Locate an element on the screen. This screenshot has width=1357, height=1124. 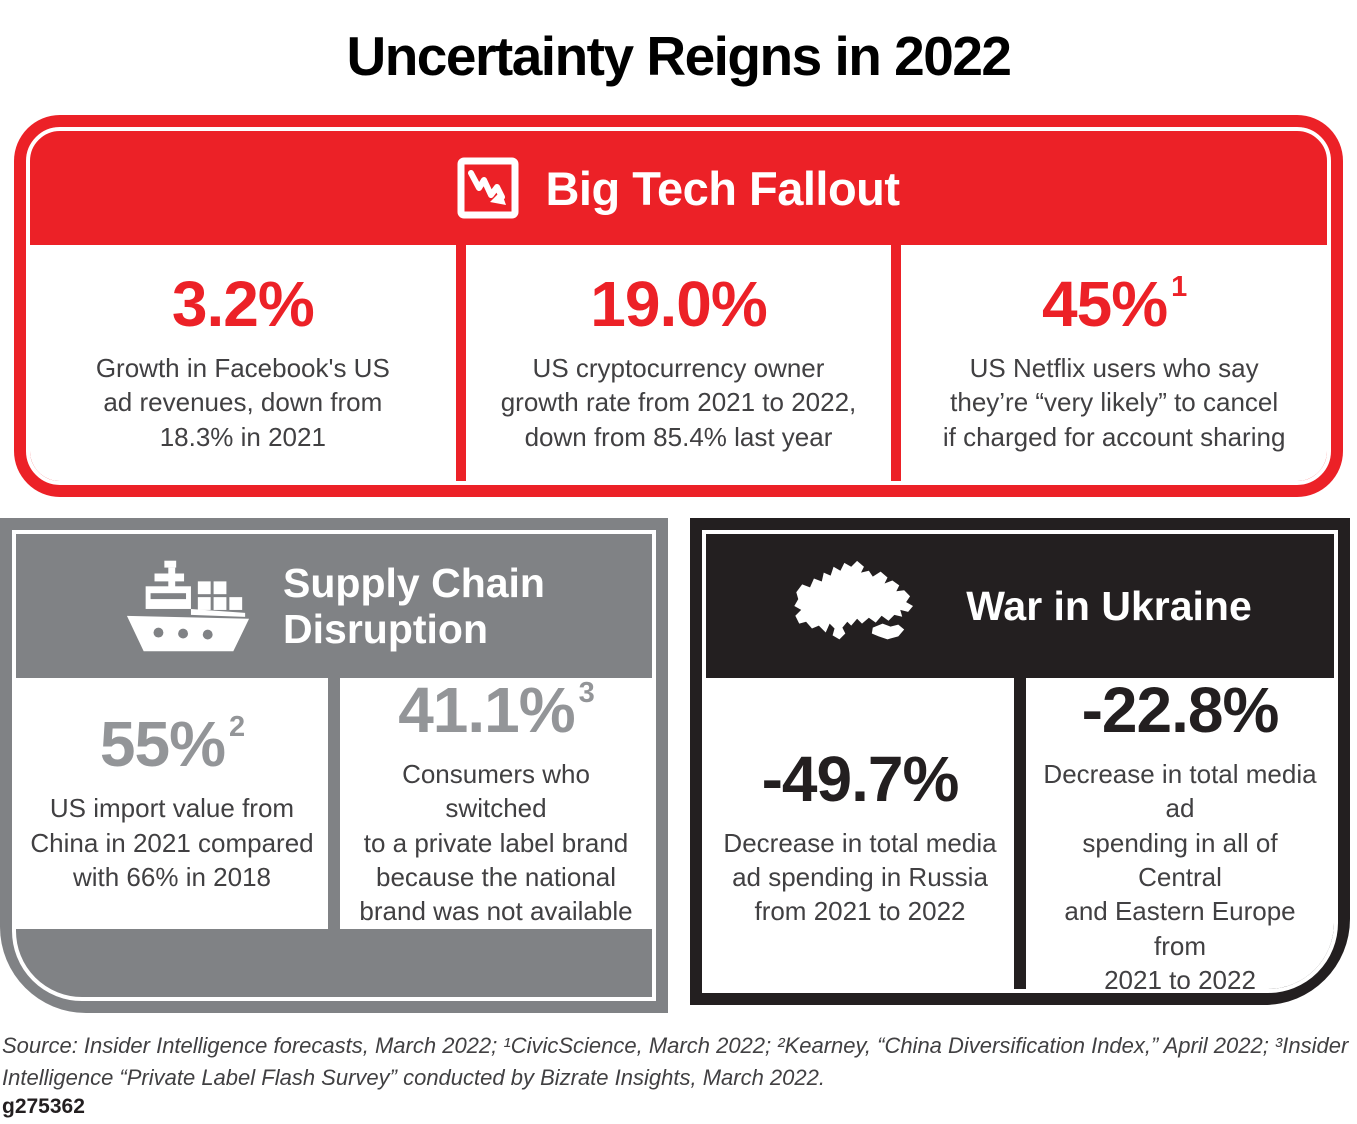
ukraine-map-icon is located at coordinates (862, 606).